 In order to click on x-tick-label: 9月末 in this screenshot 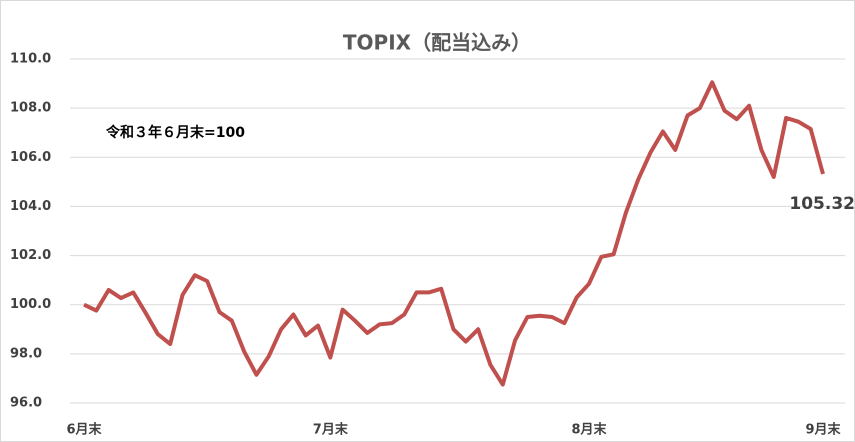, I will do `click(823, 430)`.